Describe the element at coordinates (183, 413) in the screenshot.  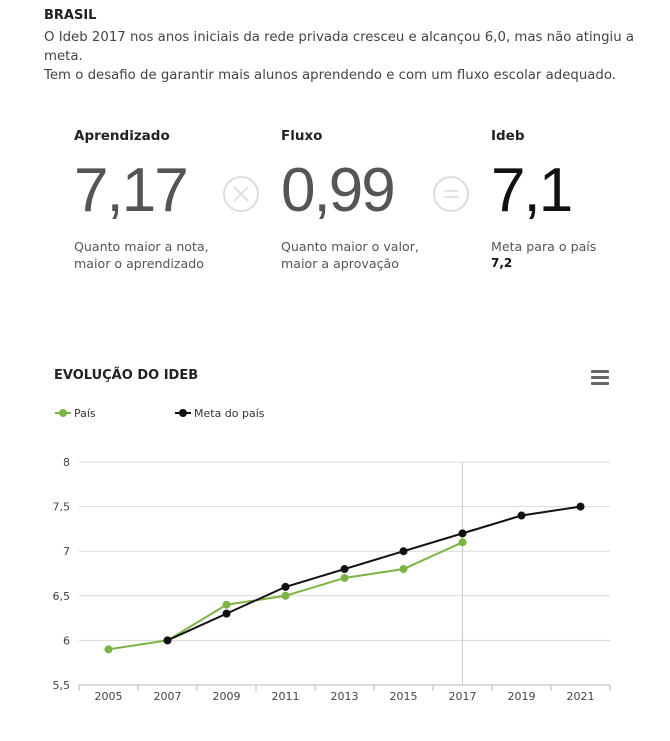
I see `legend-meta-marker` at that location.